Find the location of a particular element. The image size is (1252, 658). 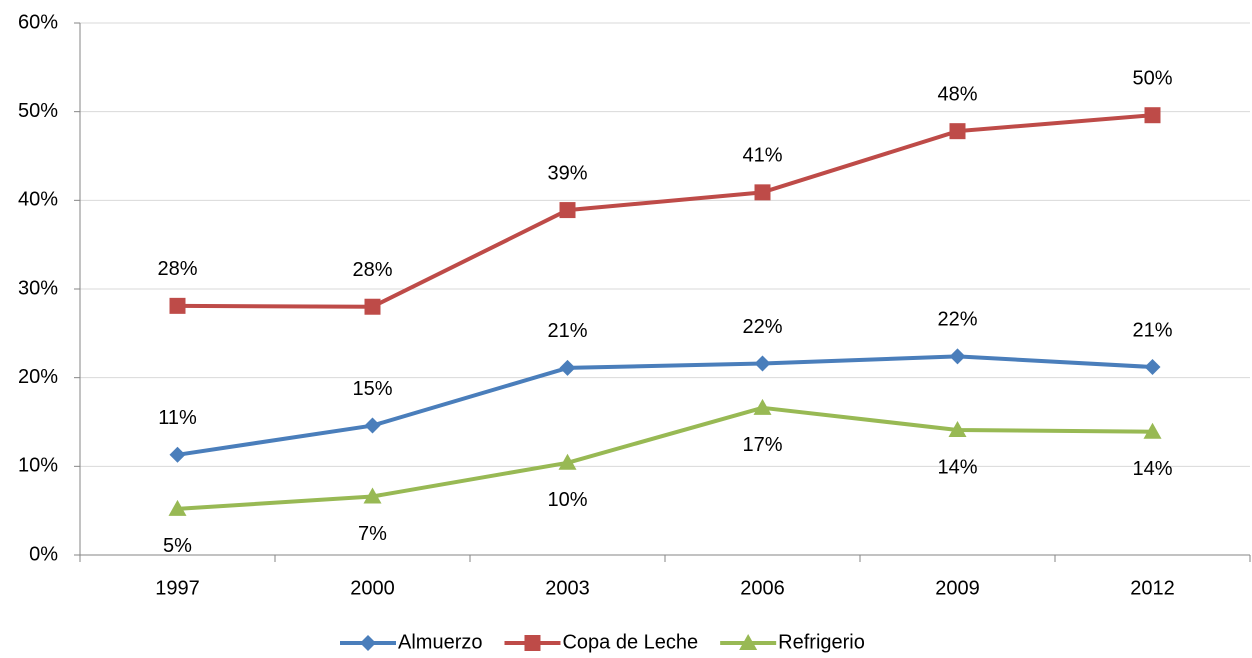

x-tick-label: 2003 is located at coordinates (567, 588).